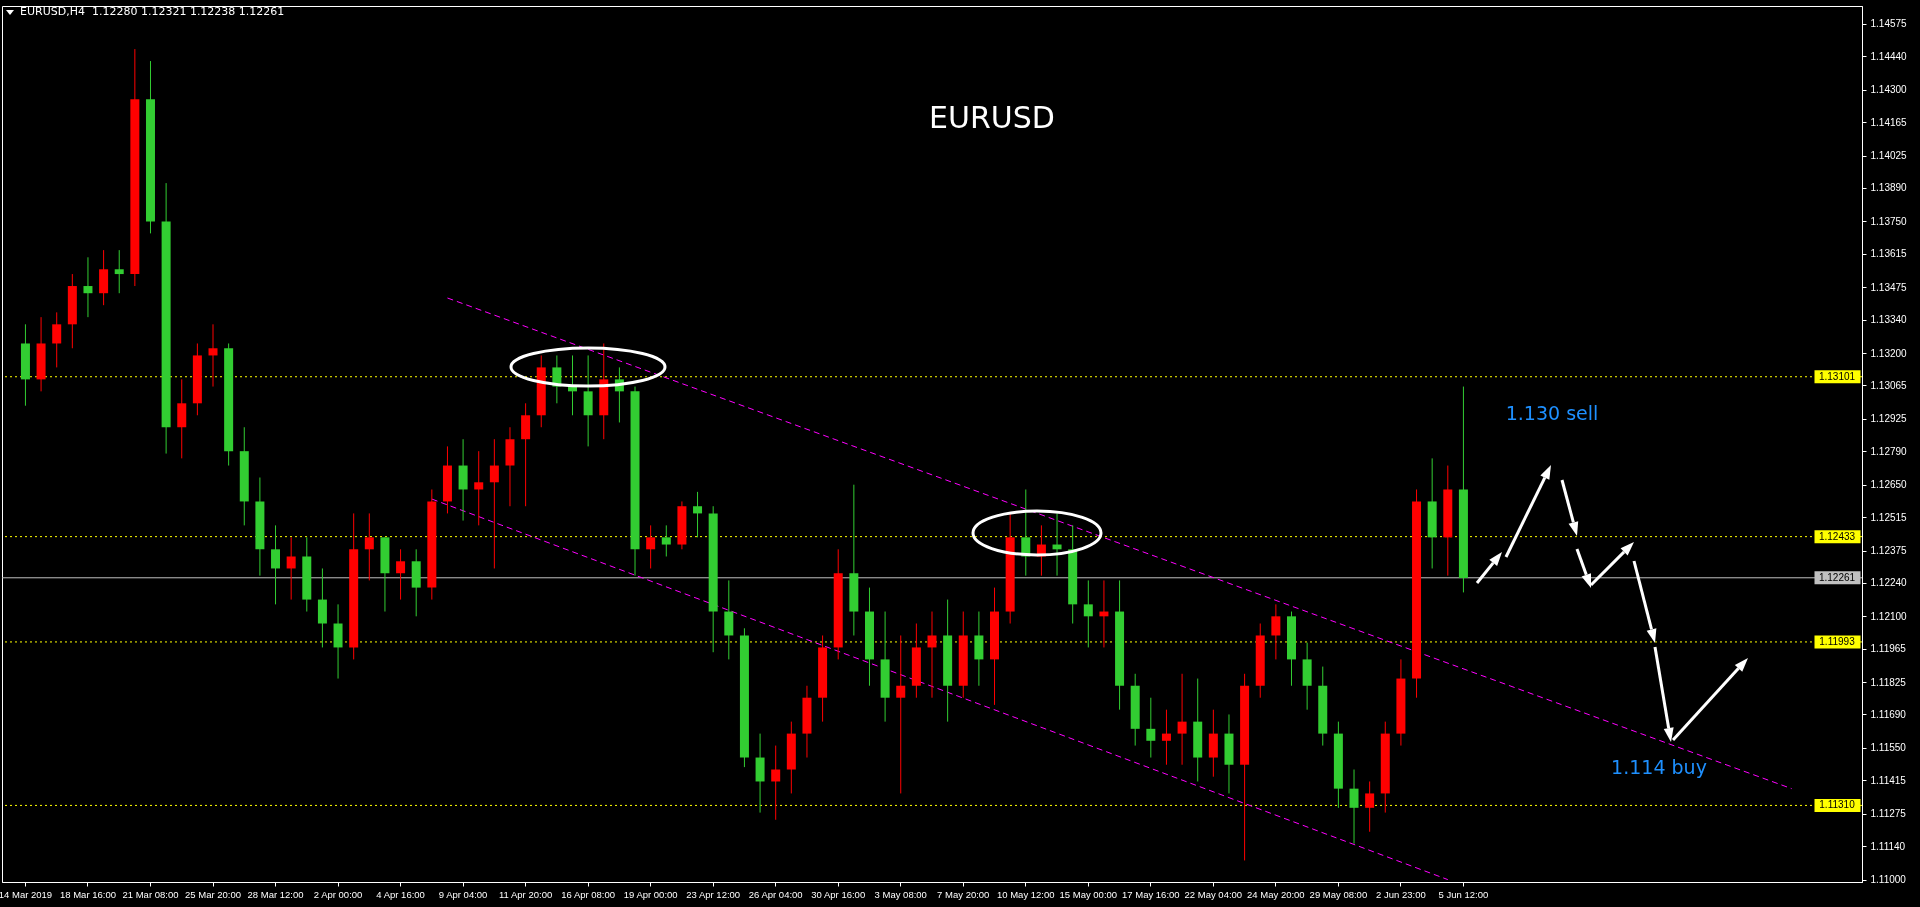  Describe the element at coordinates (588, 894) in the screenshot. I see `x-tick-label: 16 Apr 08:00` at that location.